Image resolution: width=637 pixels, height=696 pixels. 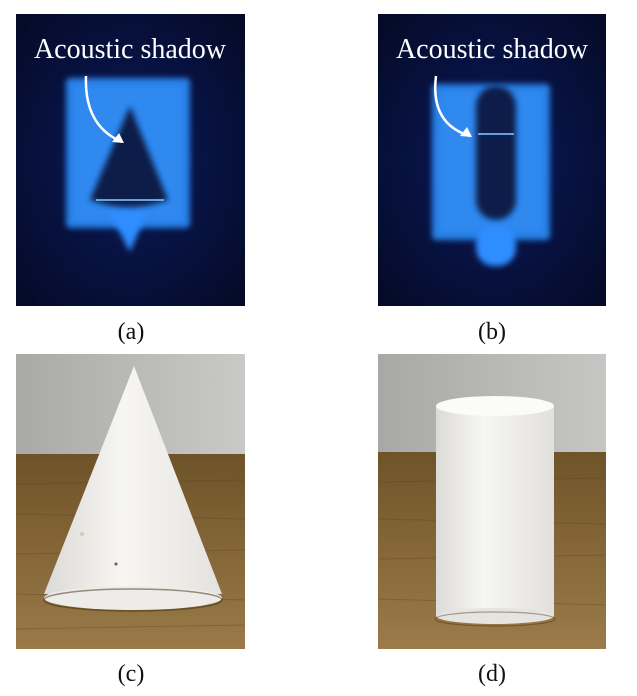 I want to click on caption-a: (a), so click(x=131, y=332).